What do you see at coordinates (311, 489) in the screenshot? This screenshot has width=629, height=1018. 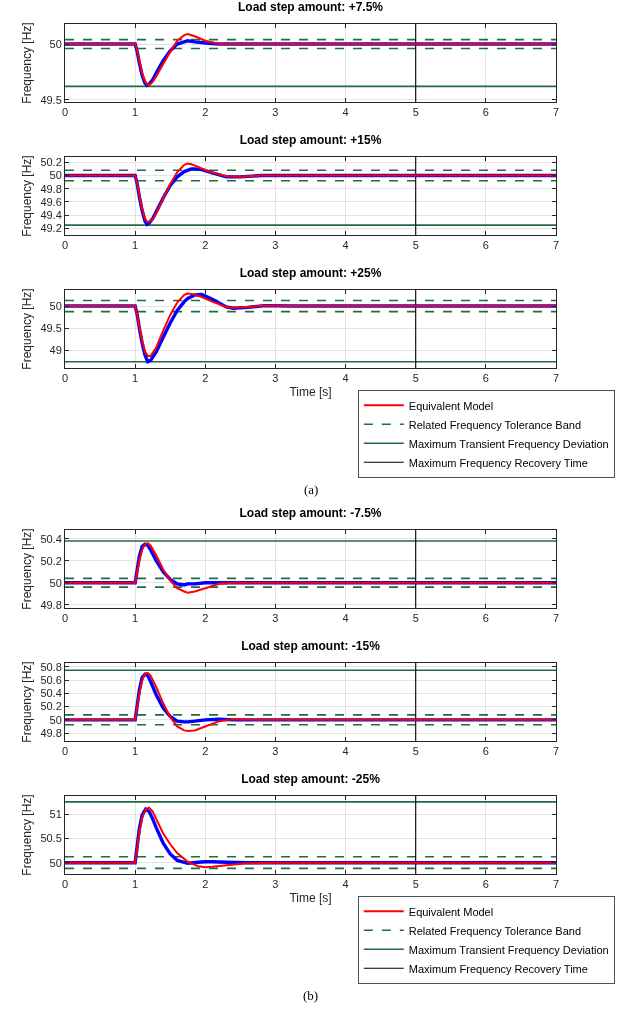 I see `text: (a)` at bounding box center [311, 489].